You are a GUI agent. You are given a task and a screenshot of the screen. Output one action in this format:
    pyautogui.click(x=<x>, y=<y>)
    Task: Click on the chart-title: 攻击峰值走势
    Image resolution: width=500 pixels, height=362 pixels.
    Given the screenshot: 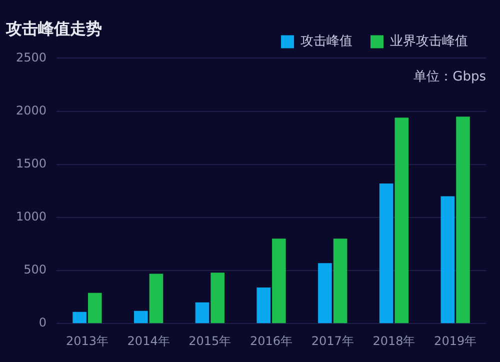 What is the action you would take?
    pyautogui.click(x=53, y=28)
    